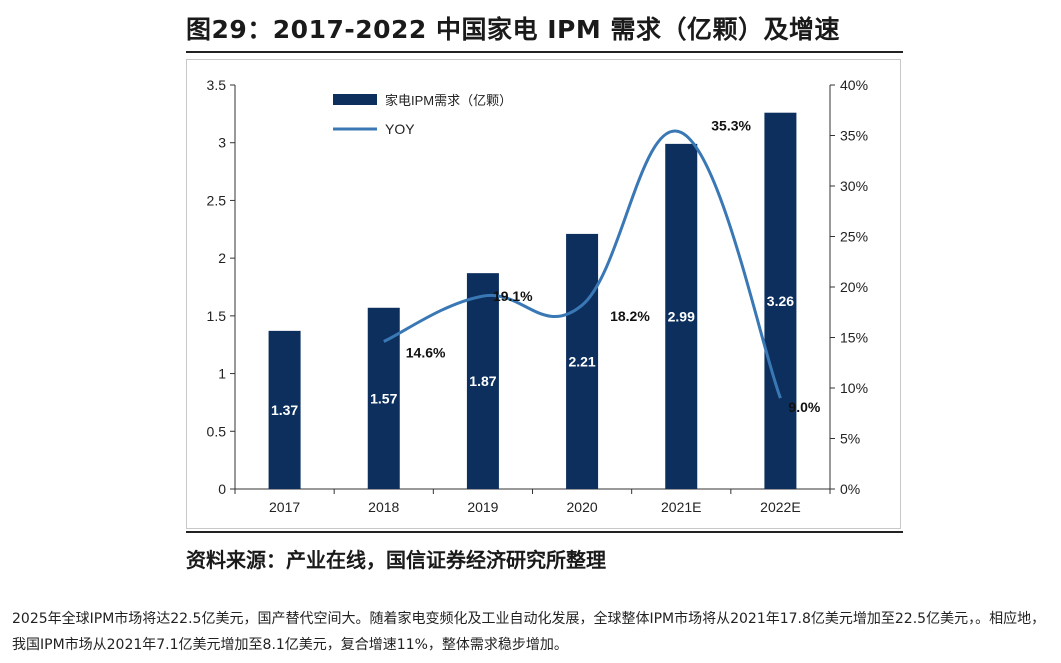 The width and height of the screenshot is (1061, 663). Describe the element at coordinates (217, 316) in the screenshot. I see `left-axis-tick-label: 1.5` at that location.